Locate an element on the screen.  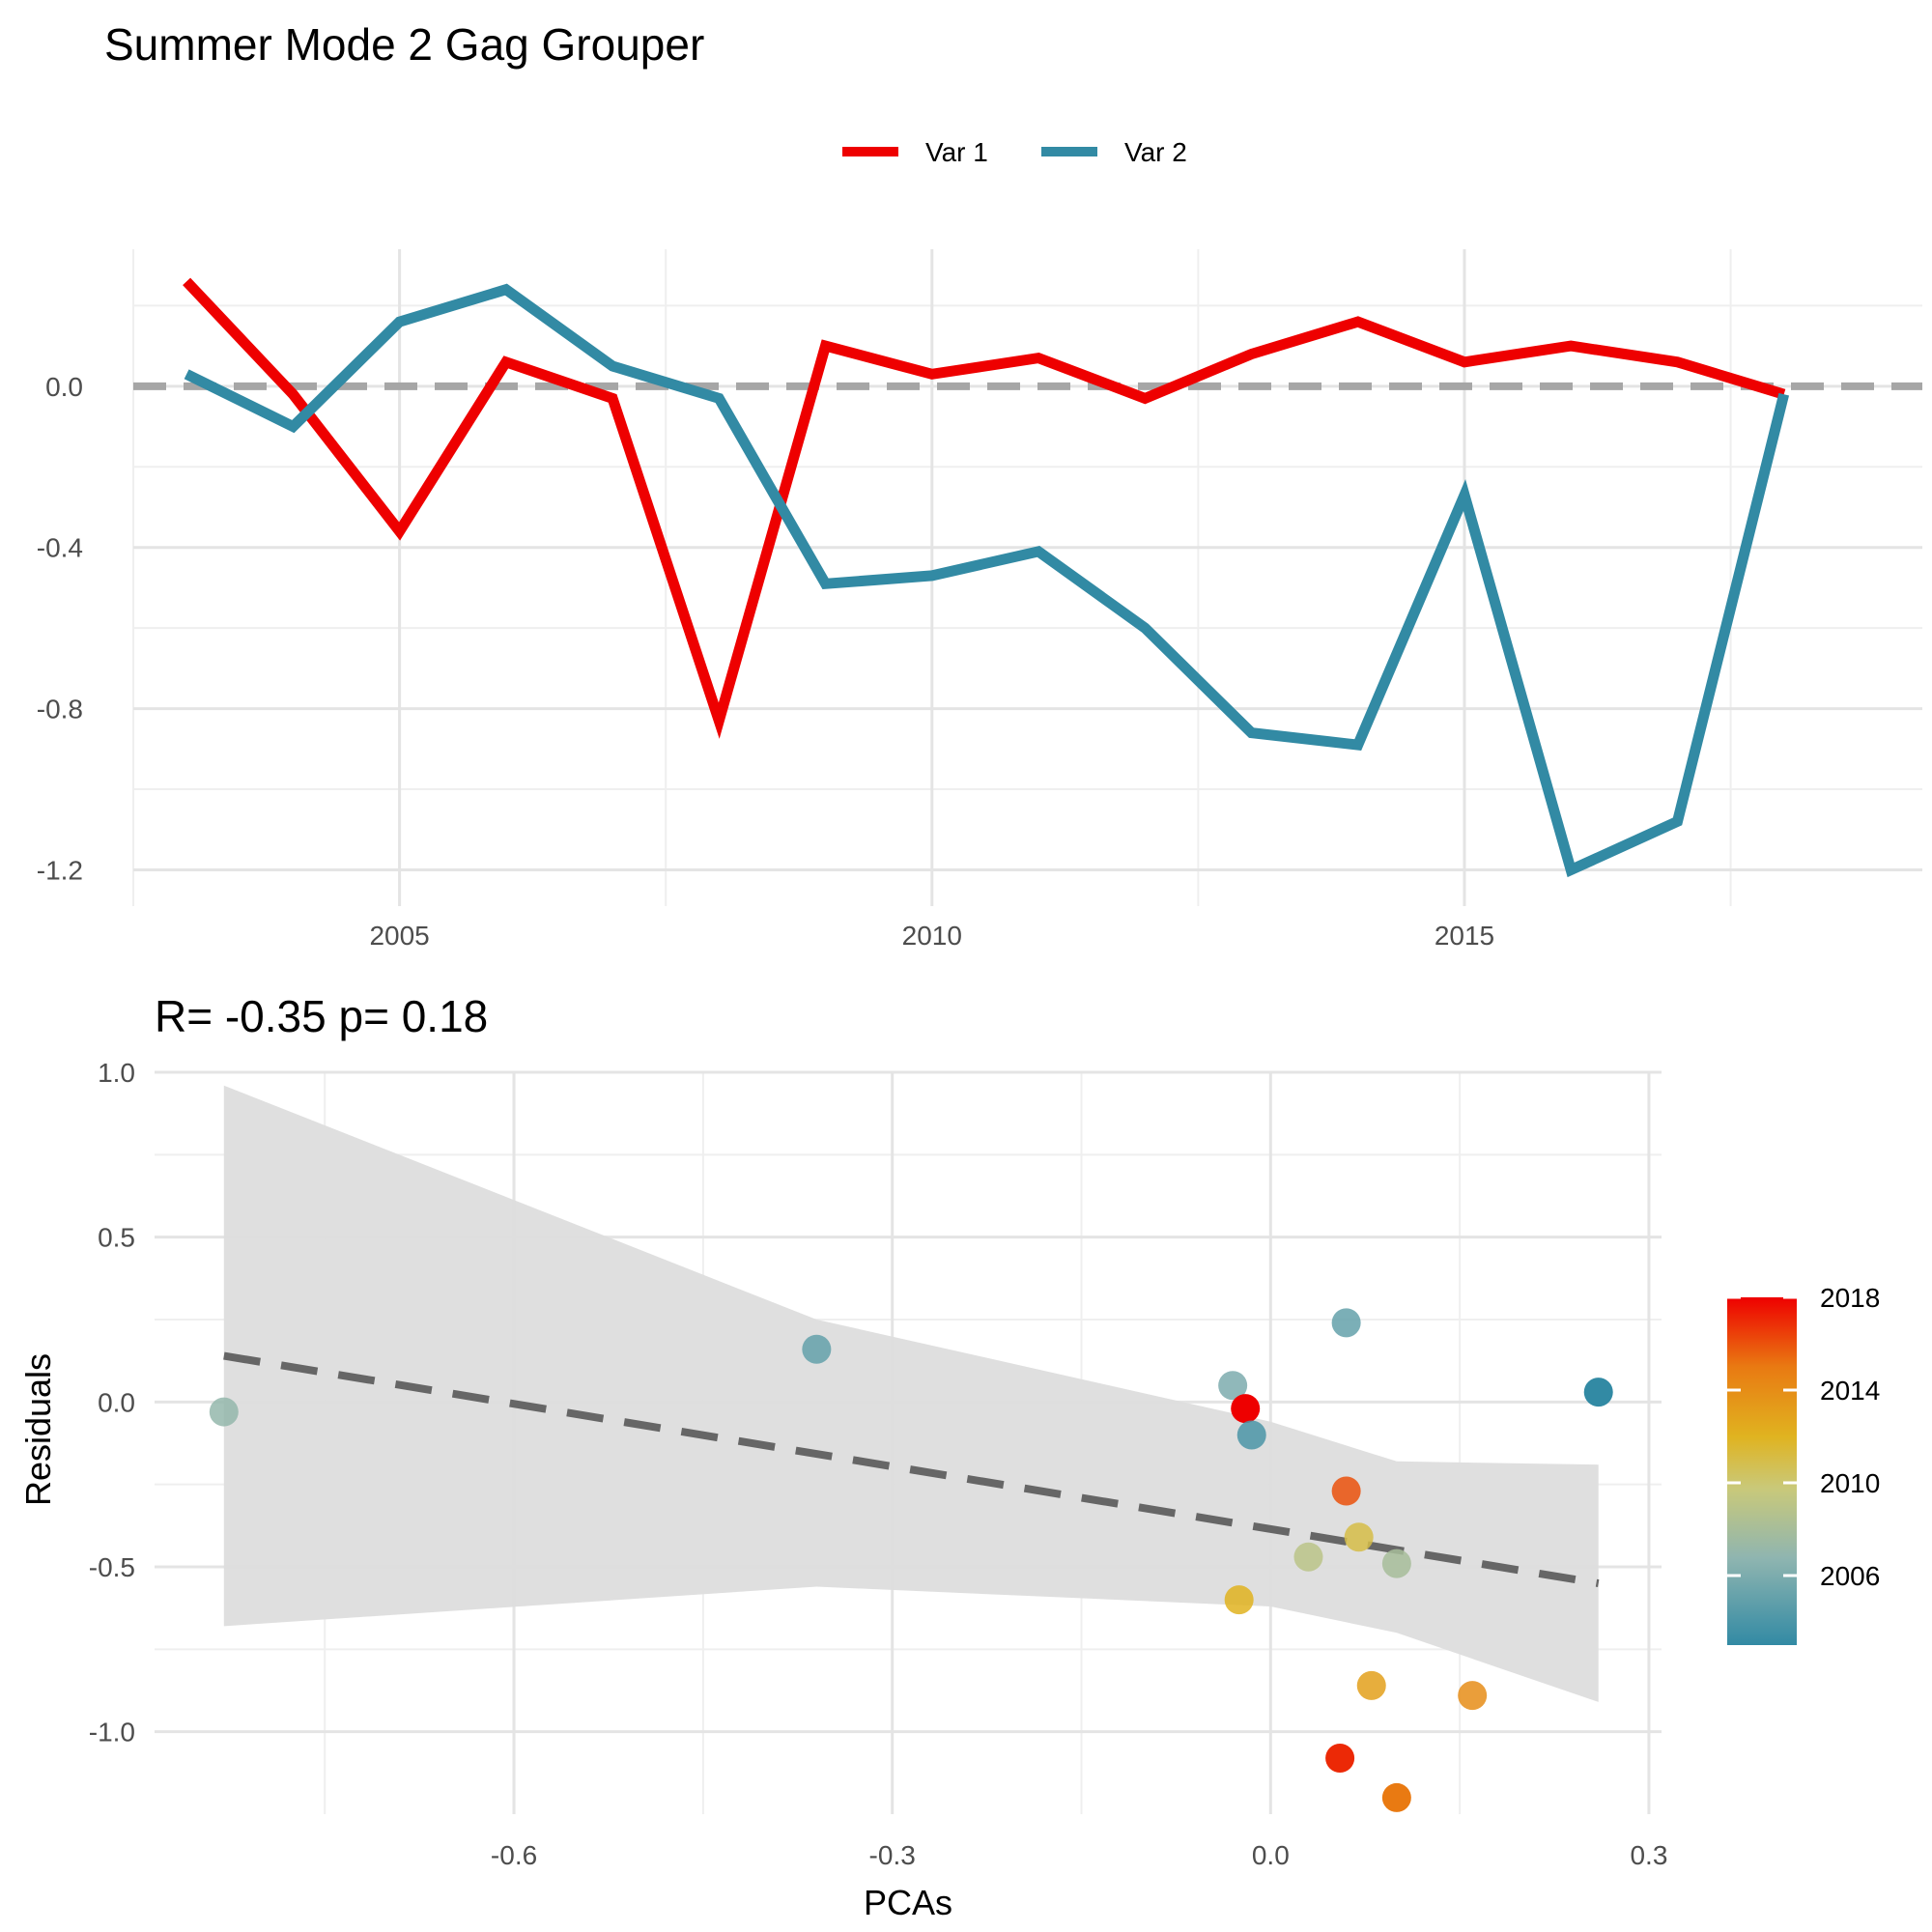
y-axis-title: Residuals is located at coordinates (38, 1429).